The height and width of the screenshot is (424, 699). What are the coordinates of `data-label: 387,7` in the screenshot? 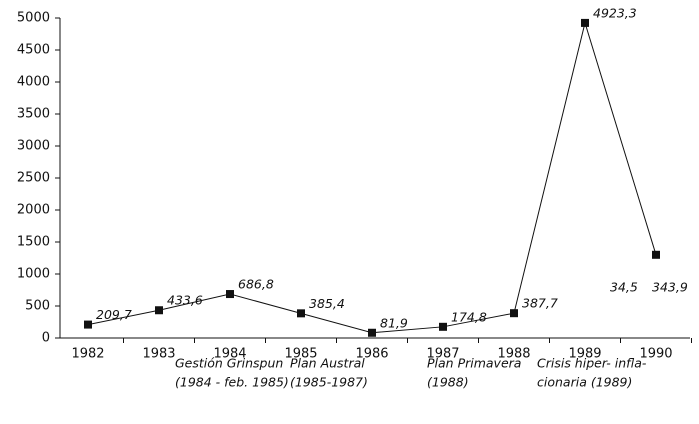 It's located at (540, 303).